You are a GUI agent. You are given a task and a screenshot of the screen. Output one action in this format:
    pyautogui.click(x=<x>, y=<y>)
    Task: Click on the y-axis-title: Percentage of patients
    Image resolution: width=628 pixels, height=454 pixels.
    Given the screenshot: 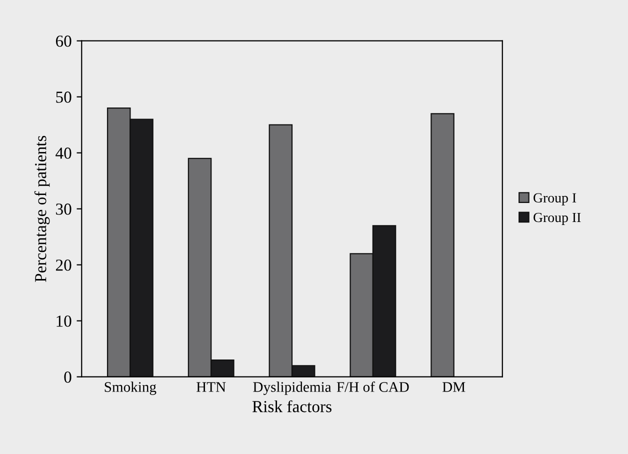 What is the action you would take?
    pyautogui.click(x=42, y=209)
    